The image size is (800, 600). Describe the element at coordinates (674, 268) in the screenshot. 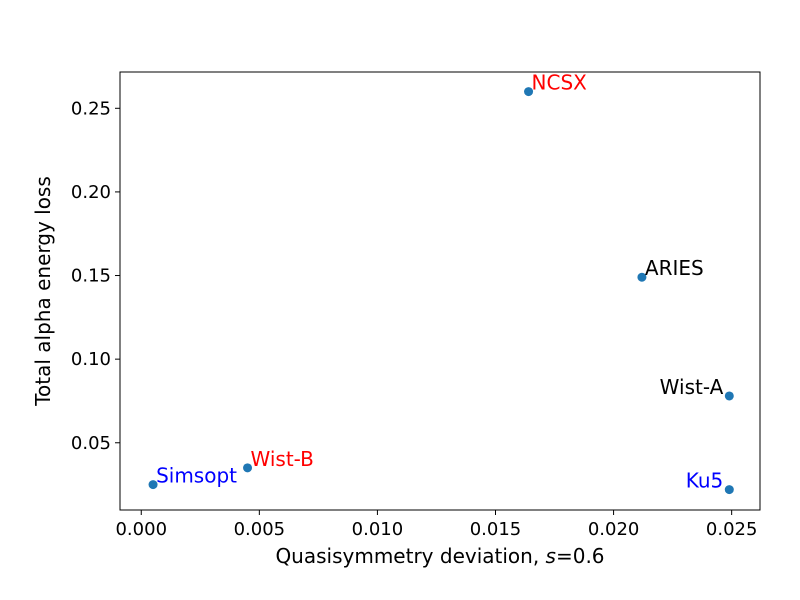

I see `point-label: ARIES` at that location.